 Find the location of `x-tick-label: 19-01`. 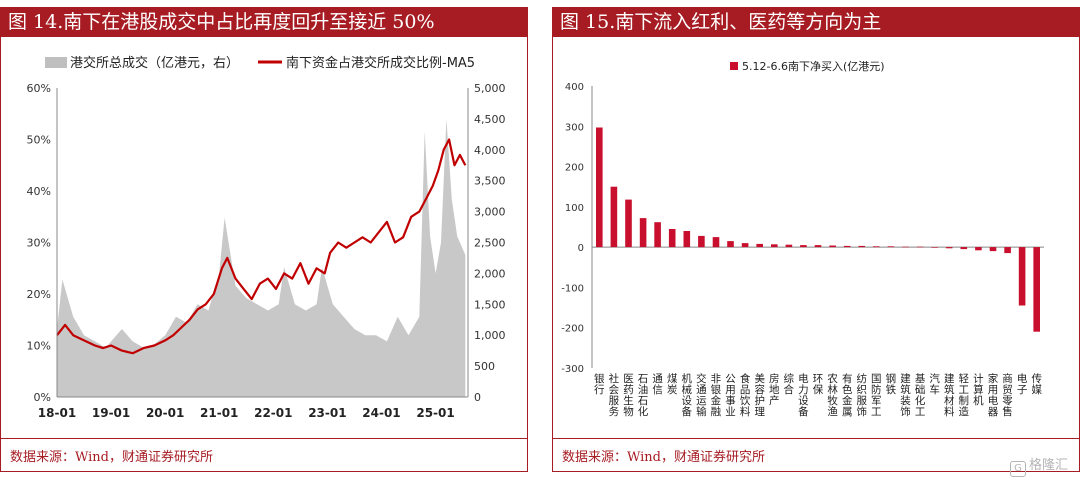

x-tick-label: 19-01 is located at coordinates (111, 413).